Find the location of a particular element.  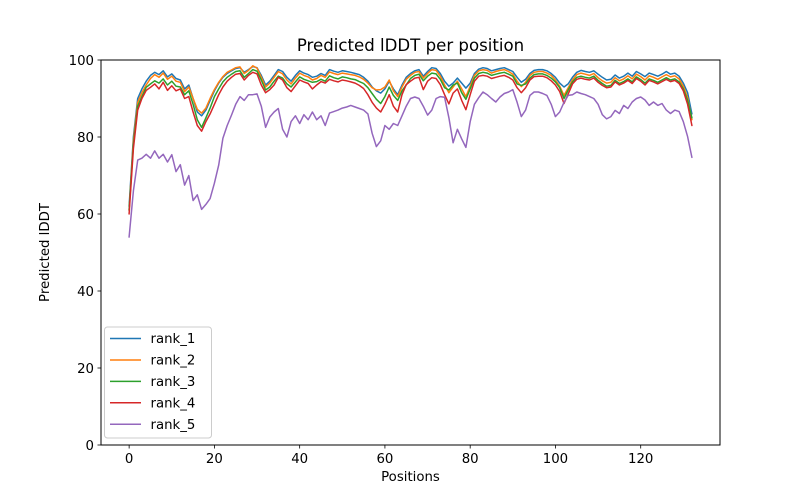

y-tick-label: 100 is located at coordinates (81, 61).